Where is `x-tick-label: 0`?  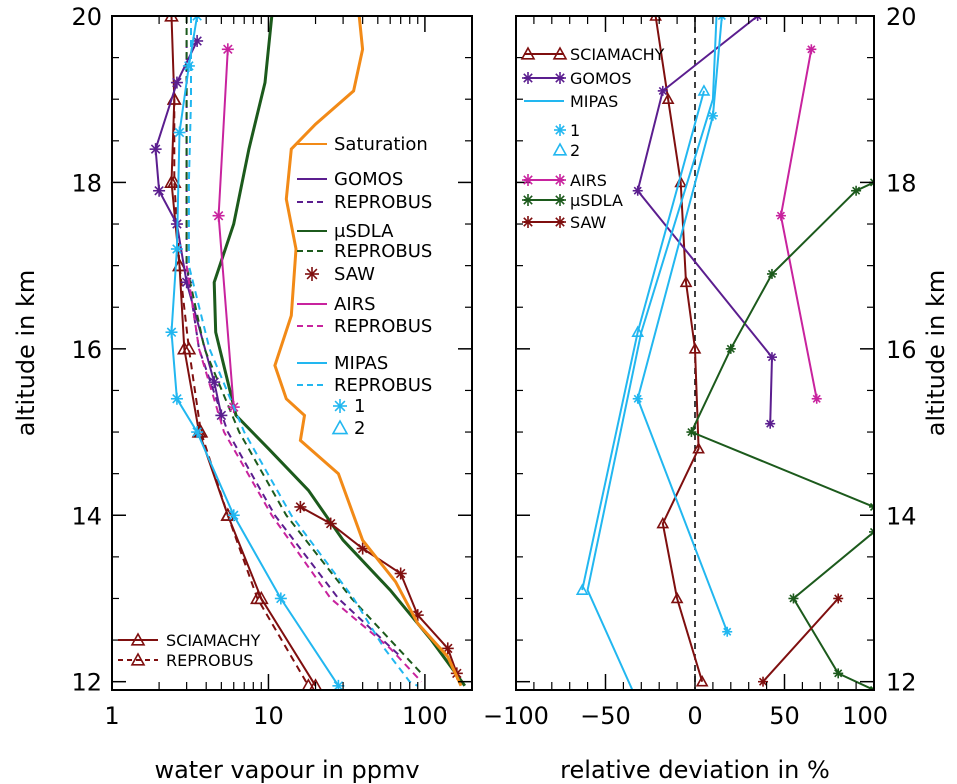
x-tick-label: 0 is located at coordinates (694, 716).